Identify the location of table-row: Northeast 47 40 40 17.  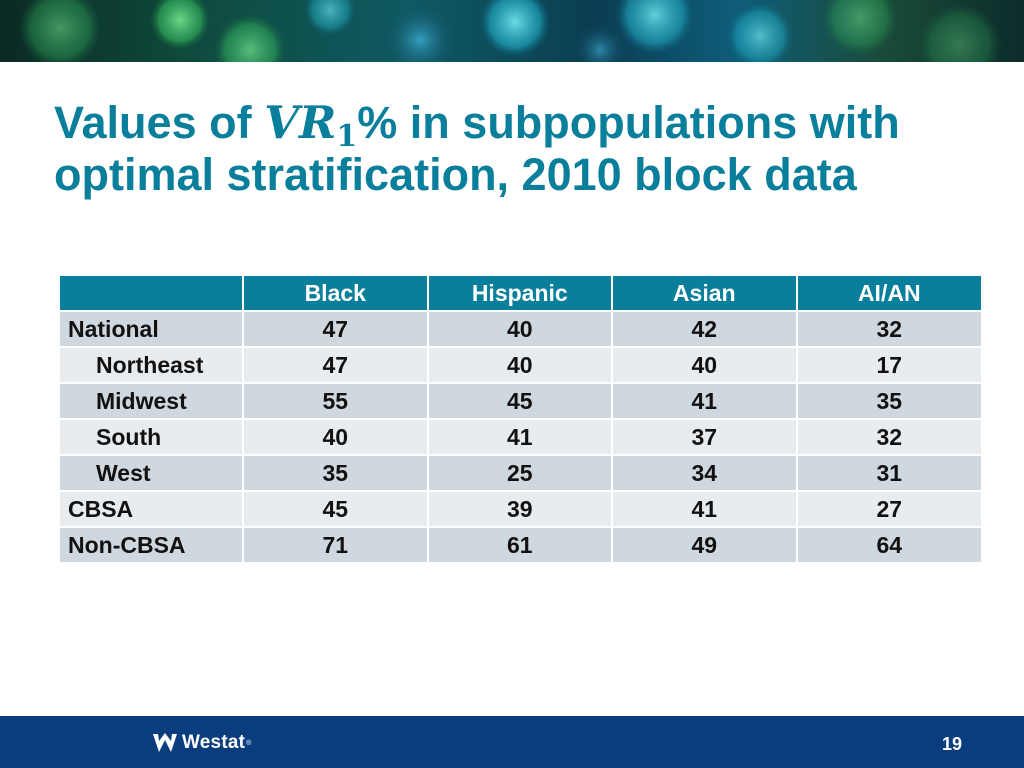
(520, 365).